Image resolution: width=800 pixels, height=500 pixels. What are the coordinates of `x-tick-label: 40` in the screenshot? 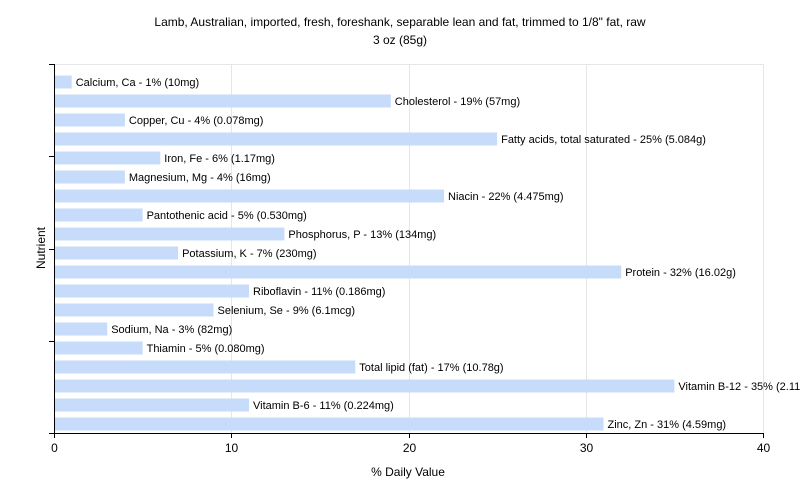 It's located at (764, 448).